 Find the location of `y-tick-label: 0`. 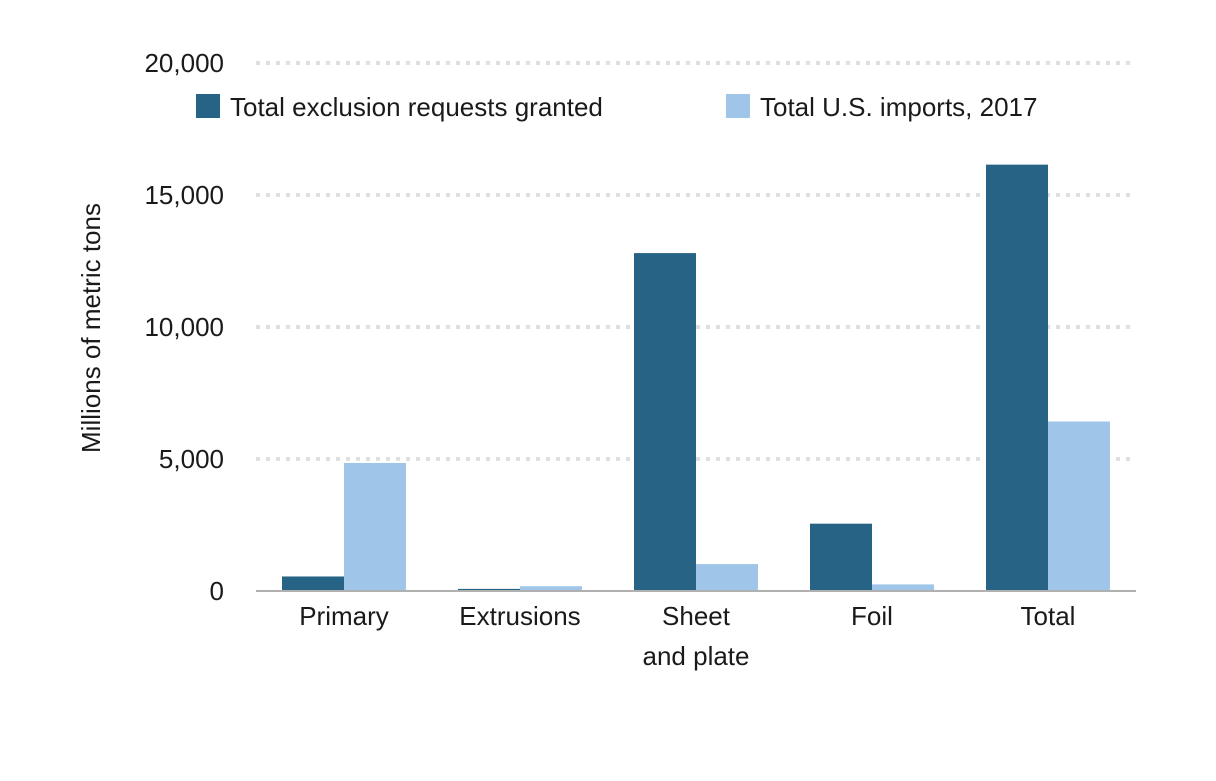

y-tick-label: 0 is located at coordinates (217, 591).